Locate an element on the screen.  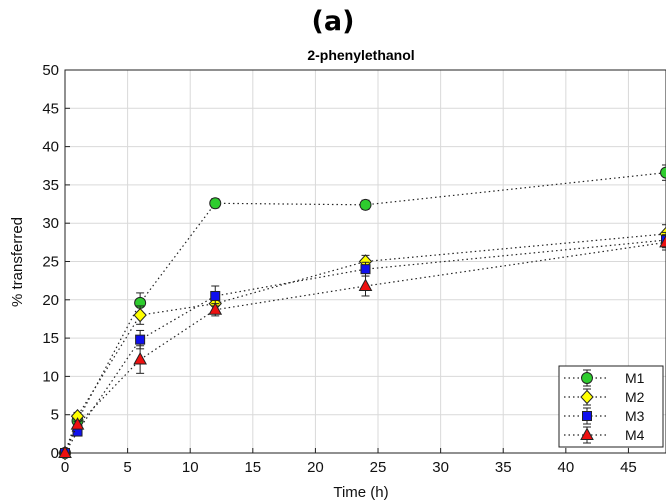
legend-label: M3 is located at coordinates (635, 416).